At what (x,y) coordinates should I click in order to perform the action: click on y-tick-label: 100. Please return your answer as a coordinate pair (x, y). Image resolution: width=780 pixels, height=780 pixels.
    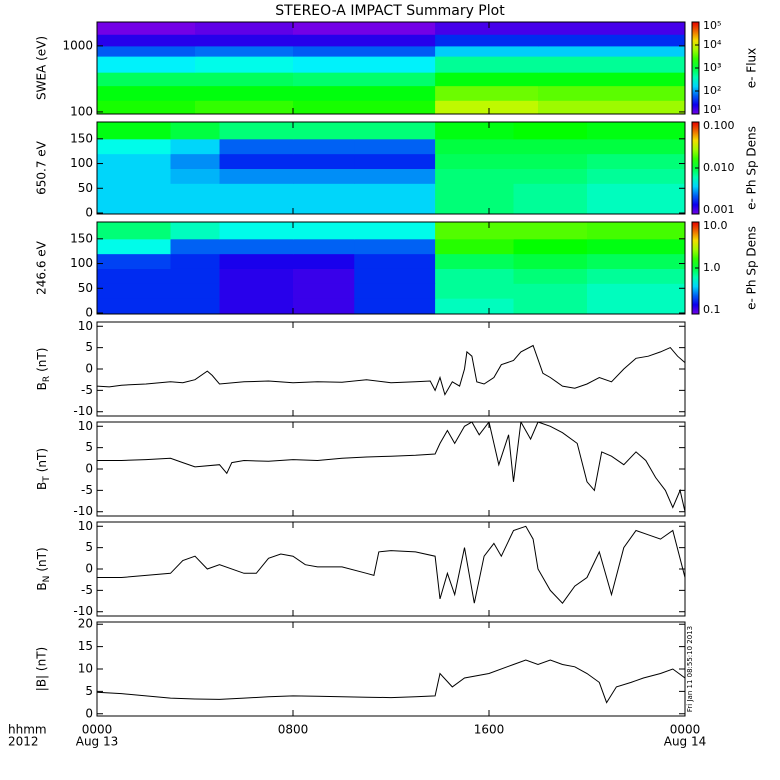
    Looking at the image, I should click on (81, 111).